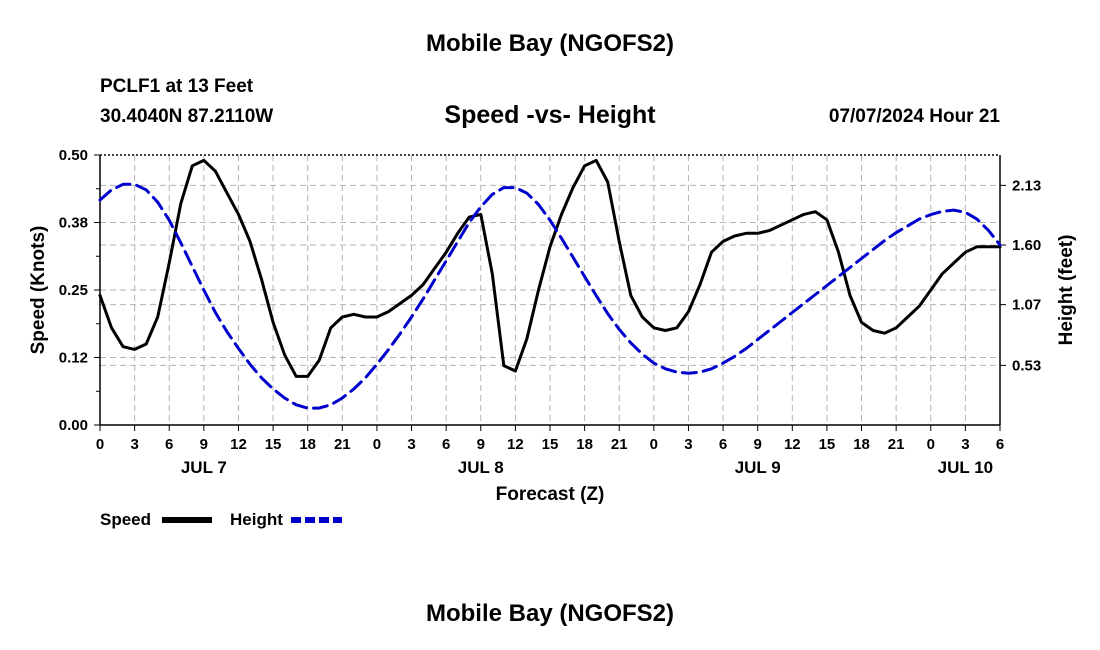 The height and width of the screenshot is (650, 1100). Describe the element at coordinates (187, 116) in the screenshot. I see `station-coordinates: 30.4040N 87.2110W` at that location.